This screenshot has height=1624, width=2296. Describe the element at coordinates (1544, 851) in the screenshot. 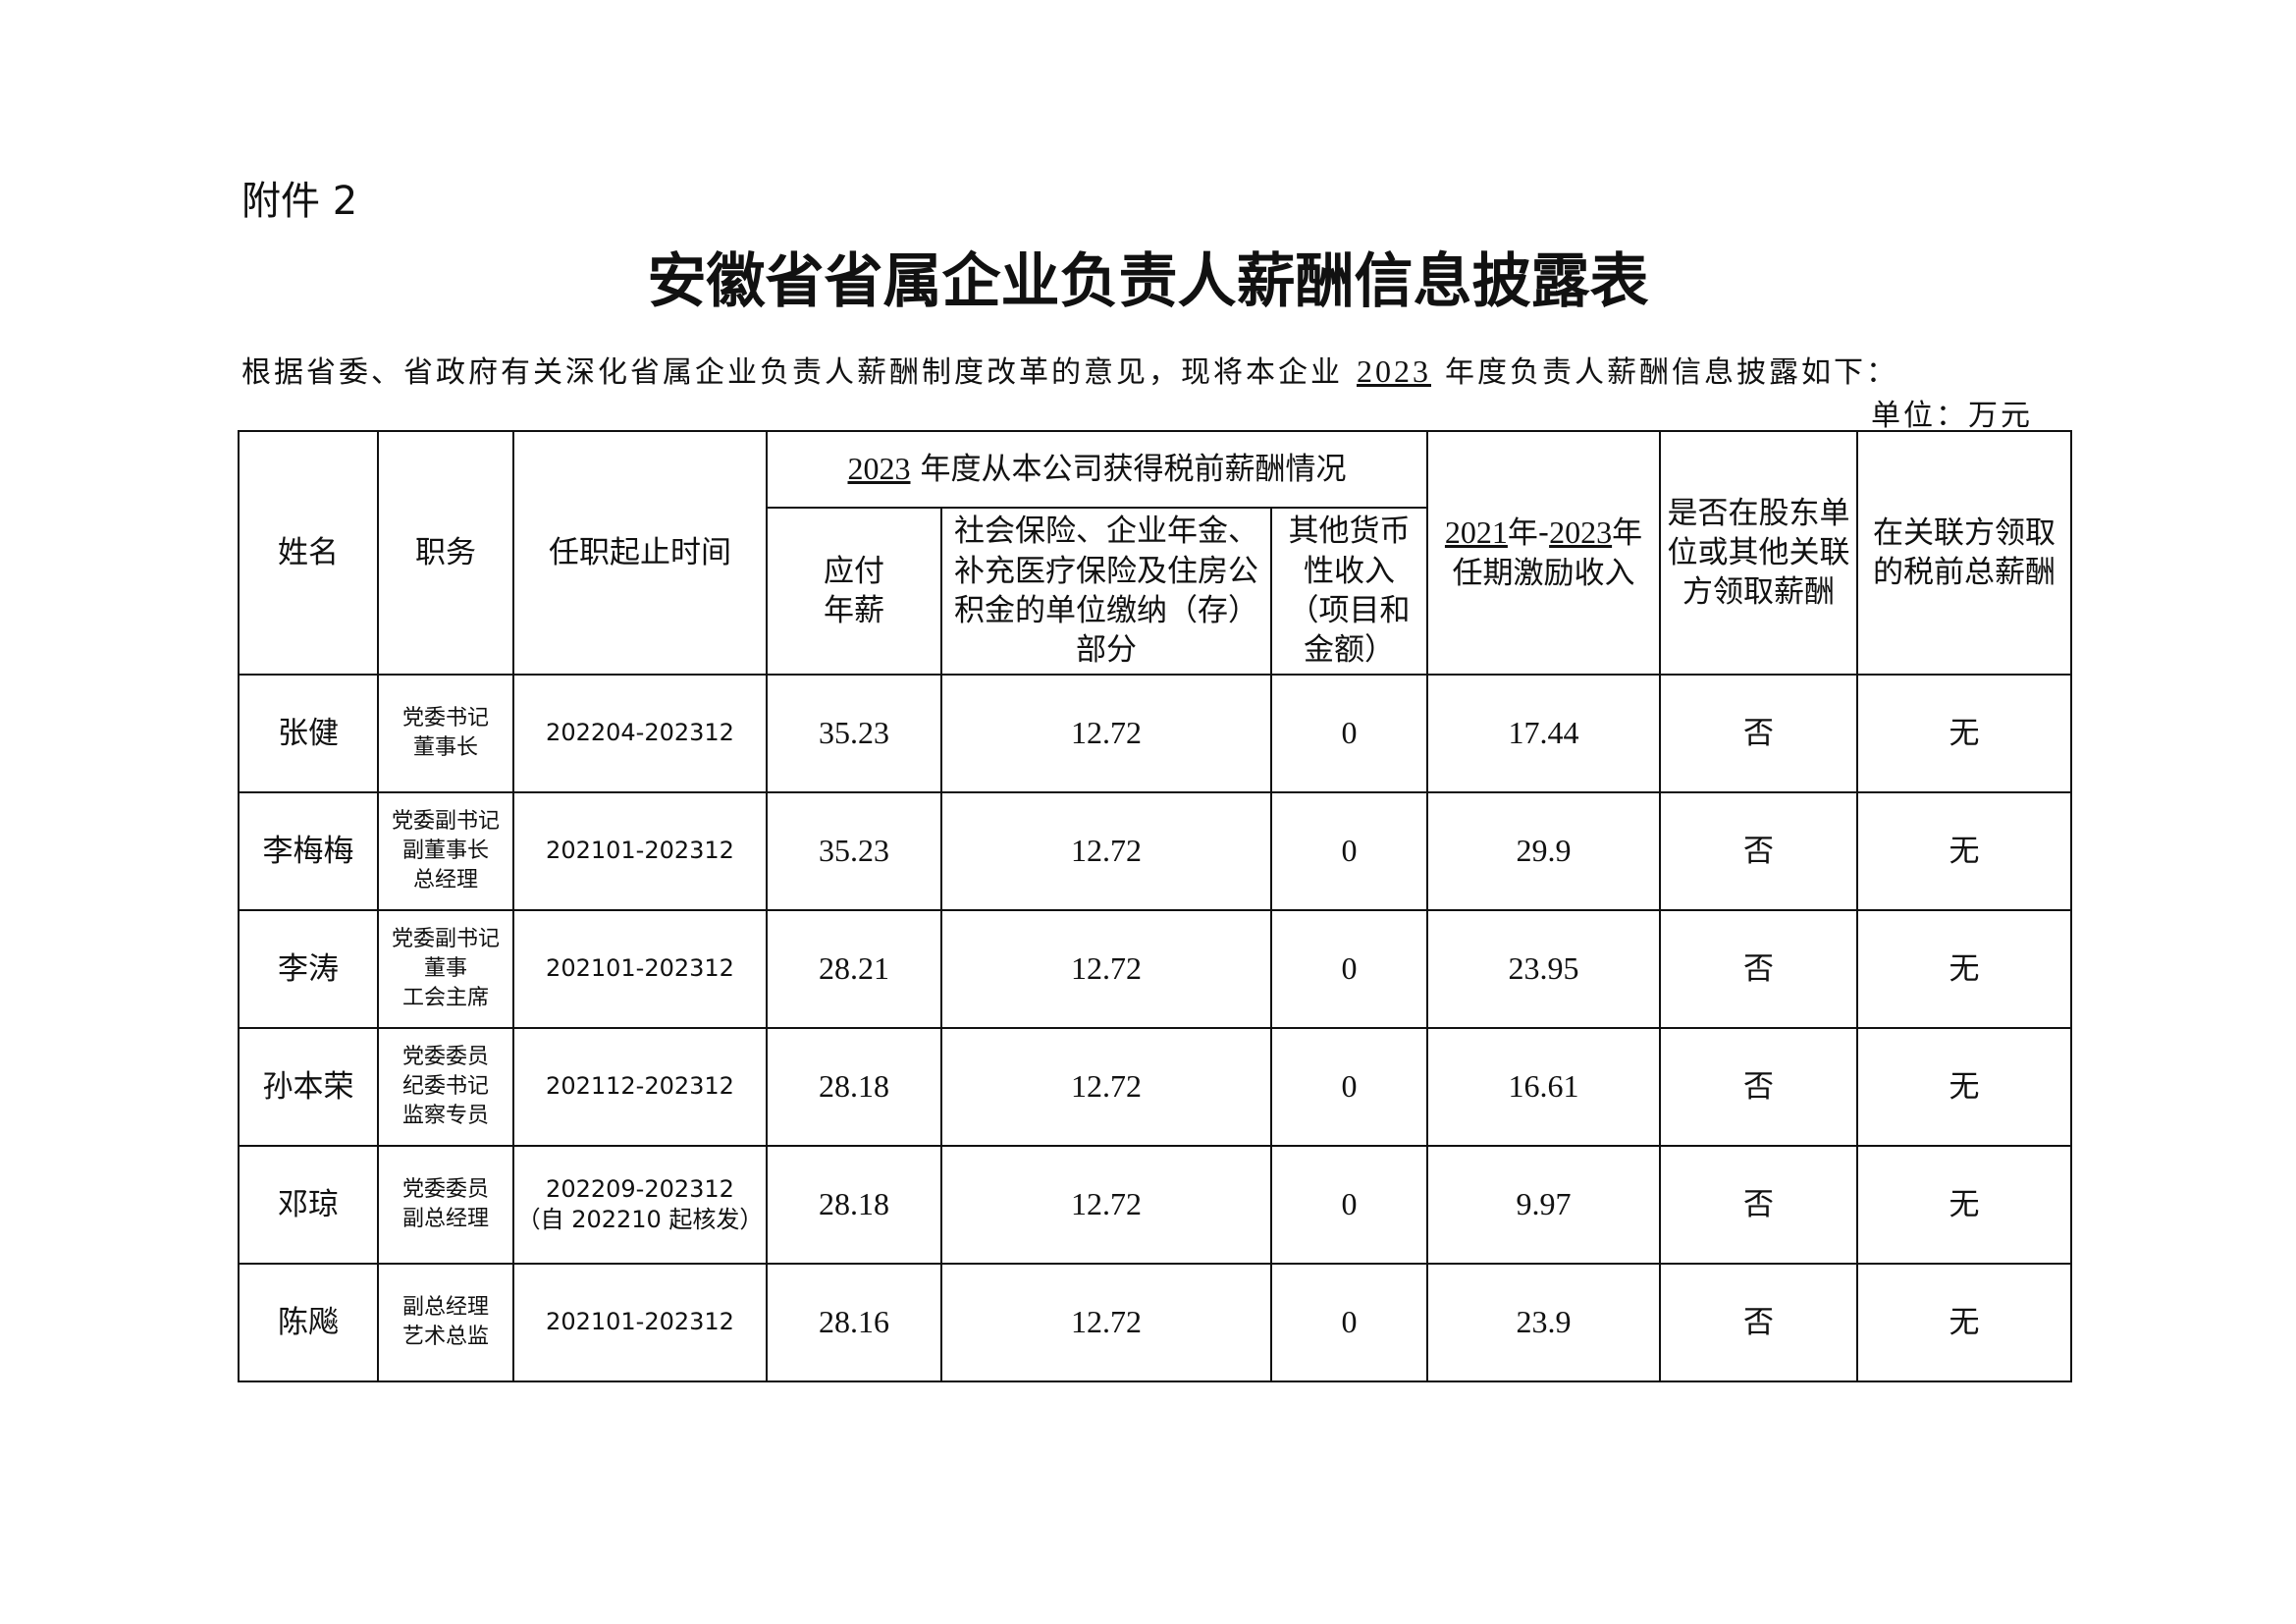

I see `cell-incentive: 29.9` at that location.